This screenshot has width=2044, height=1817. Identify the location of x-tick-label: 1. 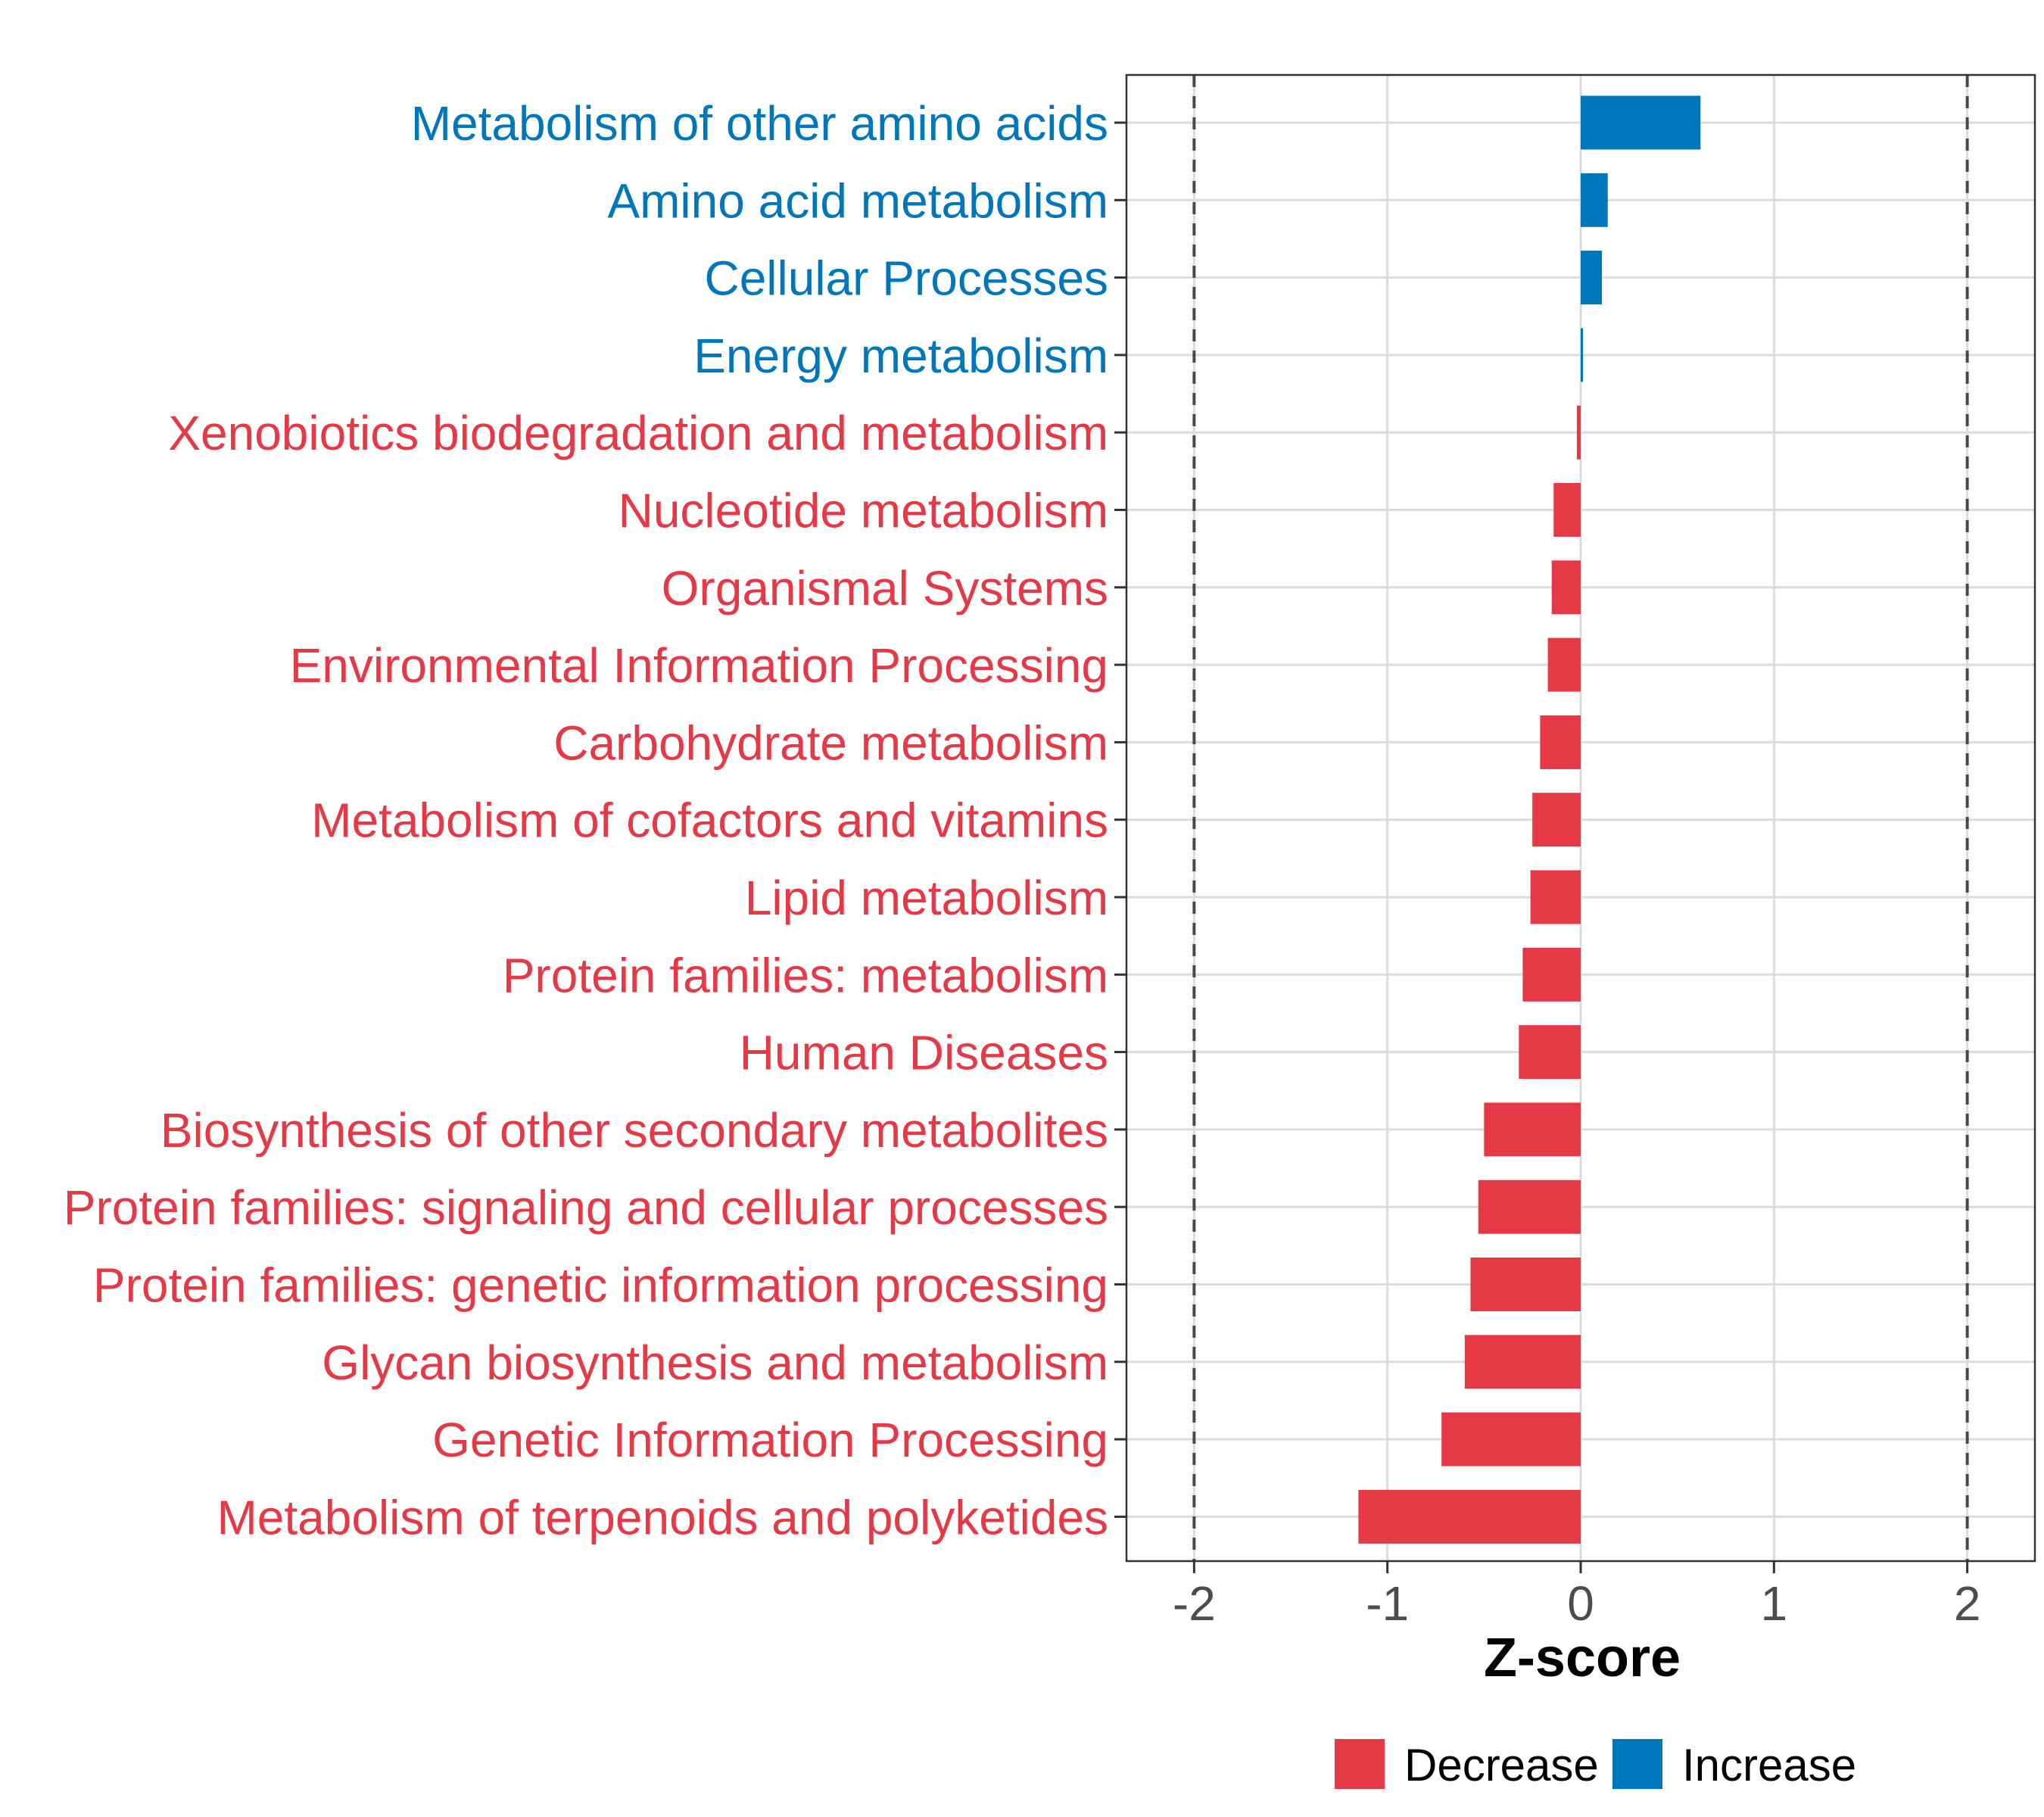
(1774, 1603).